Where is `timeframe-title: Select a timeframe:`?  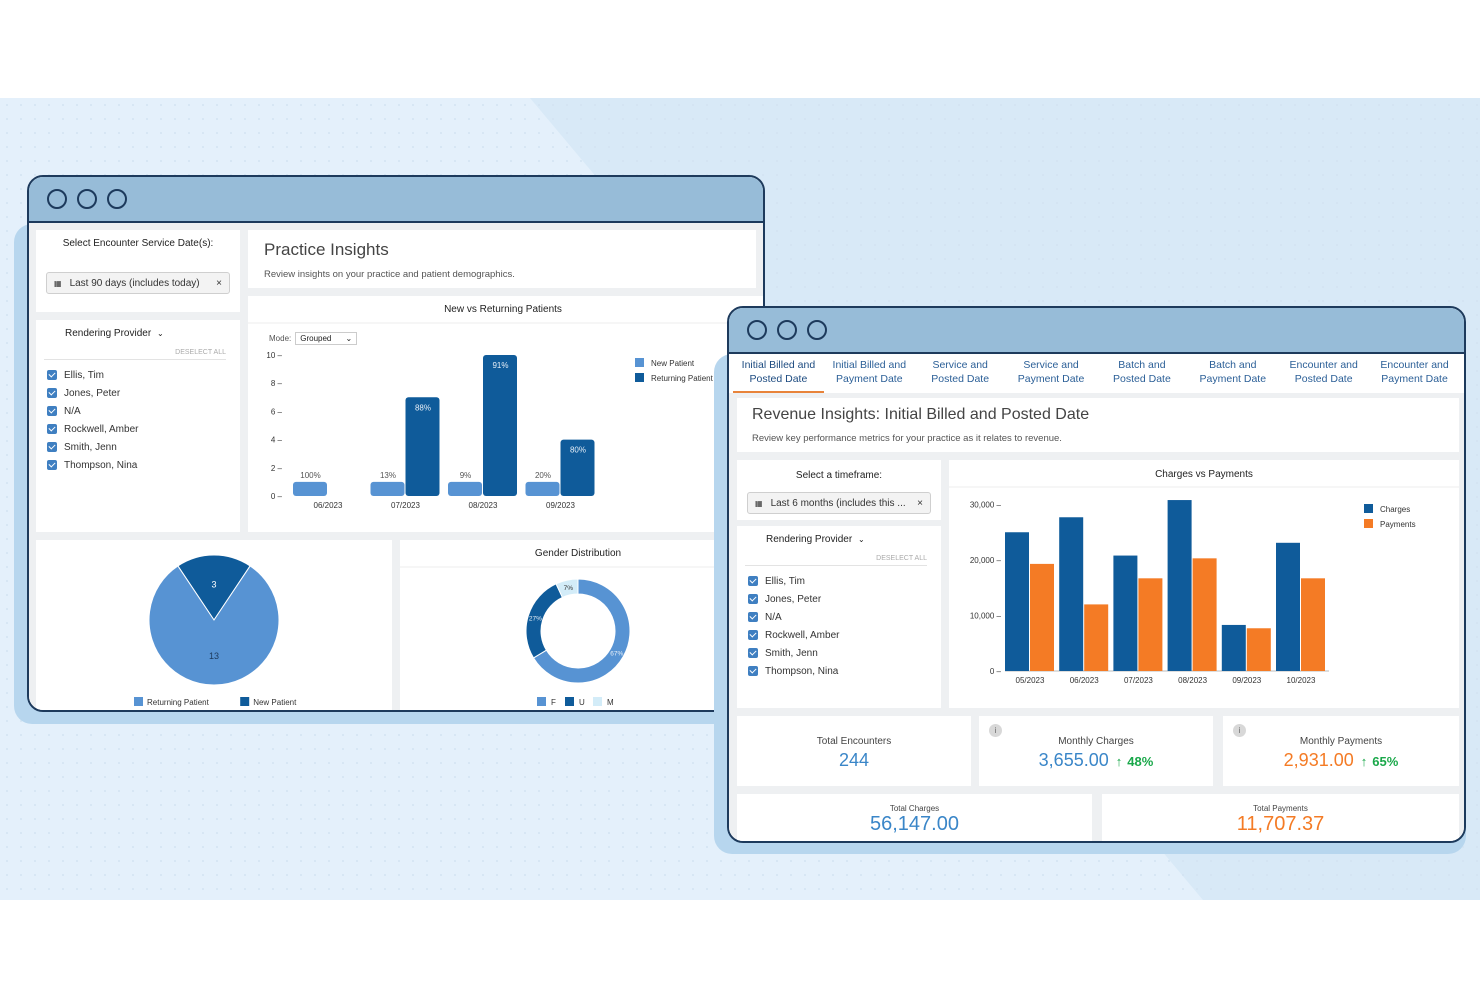
timeframe-title: Select a timeframe: is located at coordinates (839, 475).